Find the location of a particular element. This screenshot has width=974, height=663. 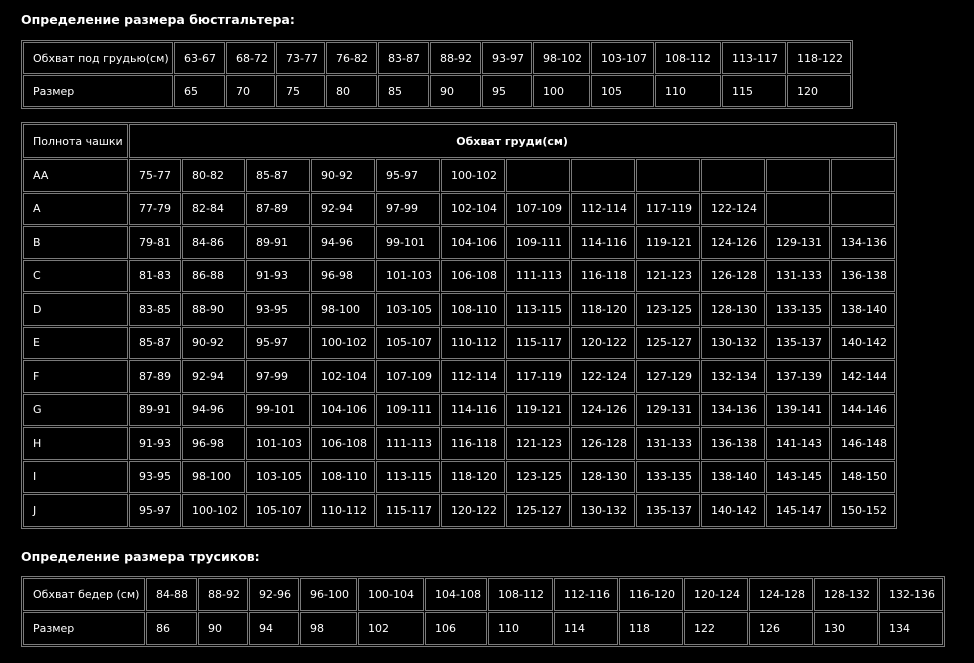

table-cell: 89-91 is located at coordinates (155, 409).